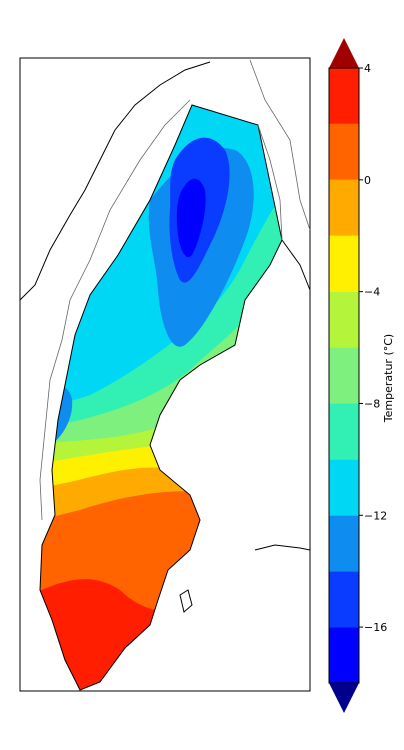  I want to click on finland-coastline, so click(296, 265).